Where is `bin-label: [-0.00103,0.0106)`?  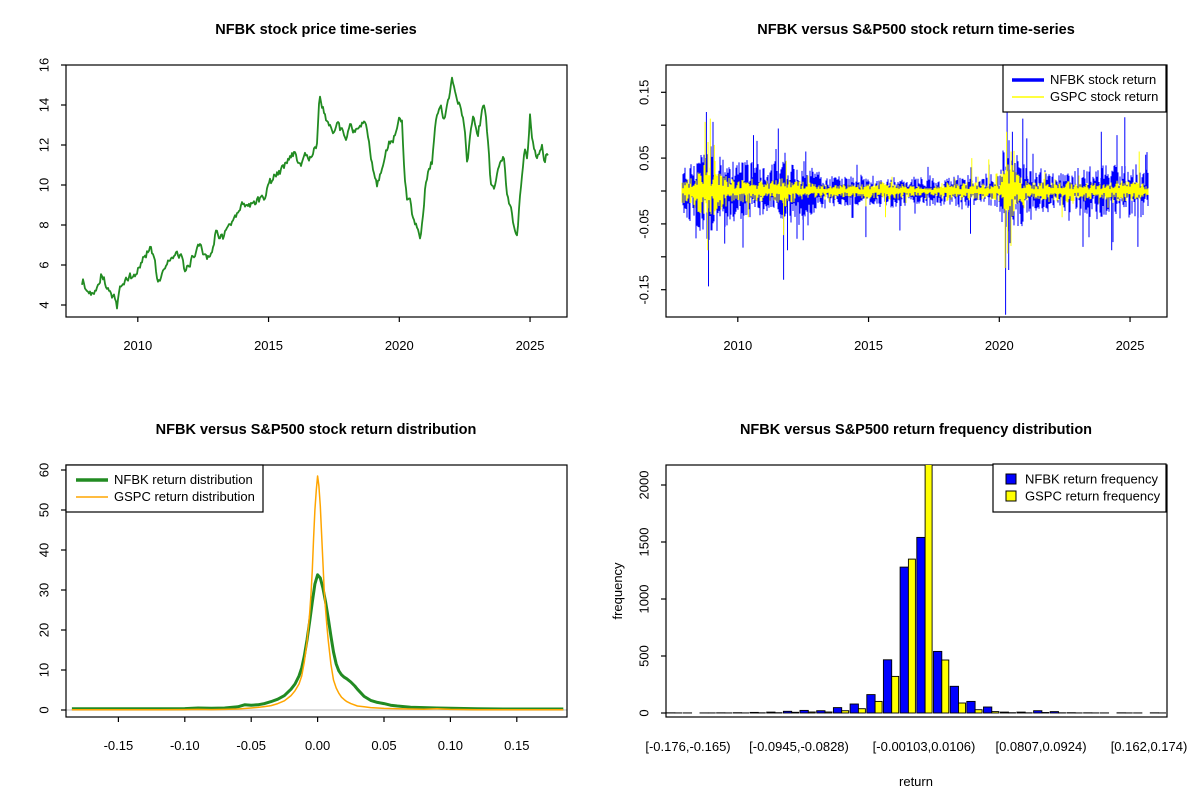 bin-label: [-0.00103,0.0106) is located at coordinates (924, 746).